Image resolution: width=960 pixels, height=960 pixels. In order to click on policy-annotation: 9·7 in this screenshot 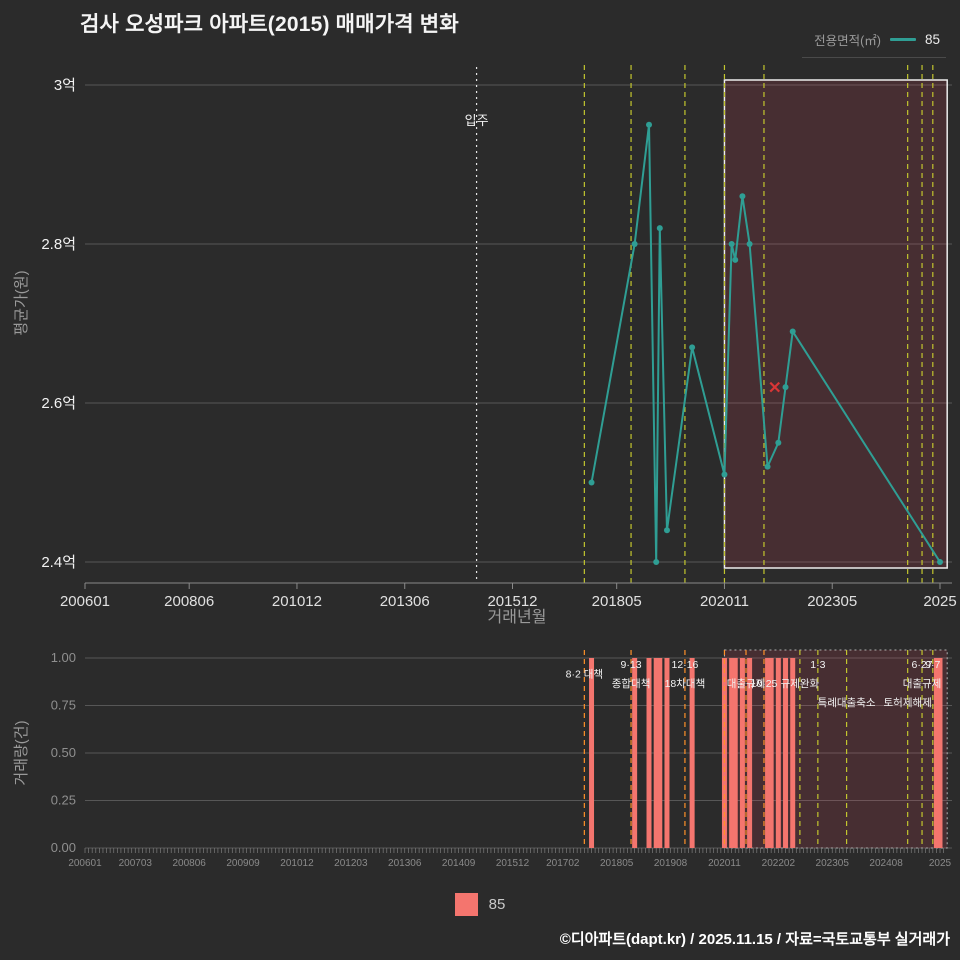, I will do `click(932, 665)`.